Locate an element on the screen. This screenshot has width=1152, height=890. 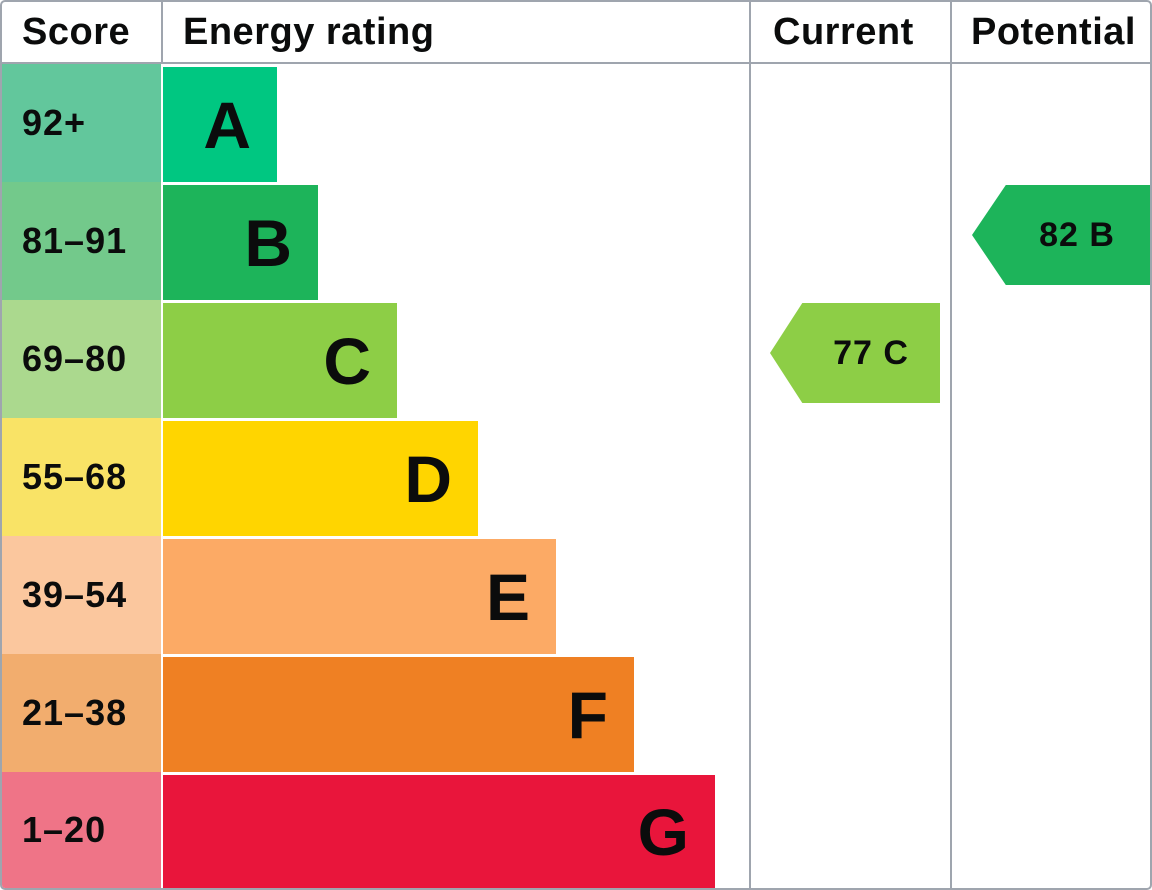
rating-band-letter: A is located at coordinates (227, 124).